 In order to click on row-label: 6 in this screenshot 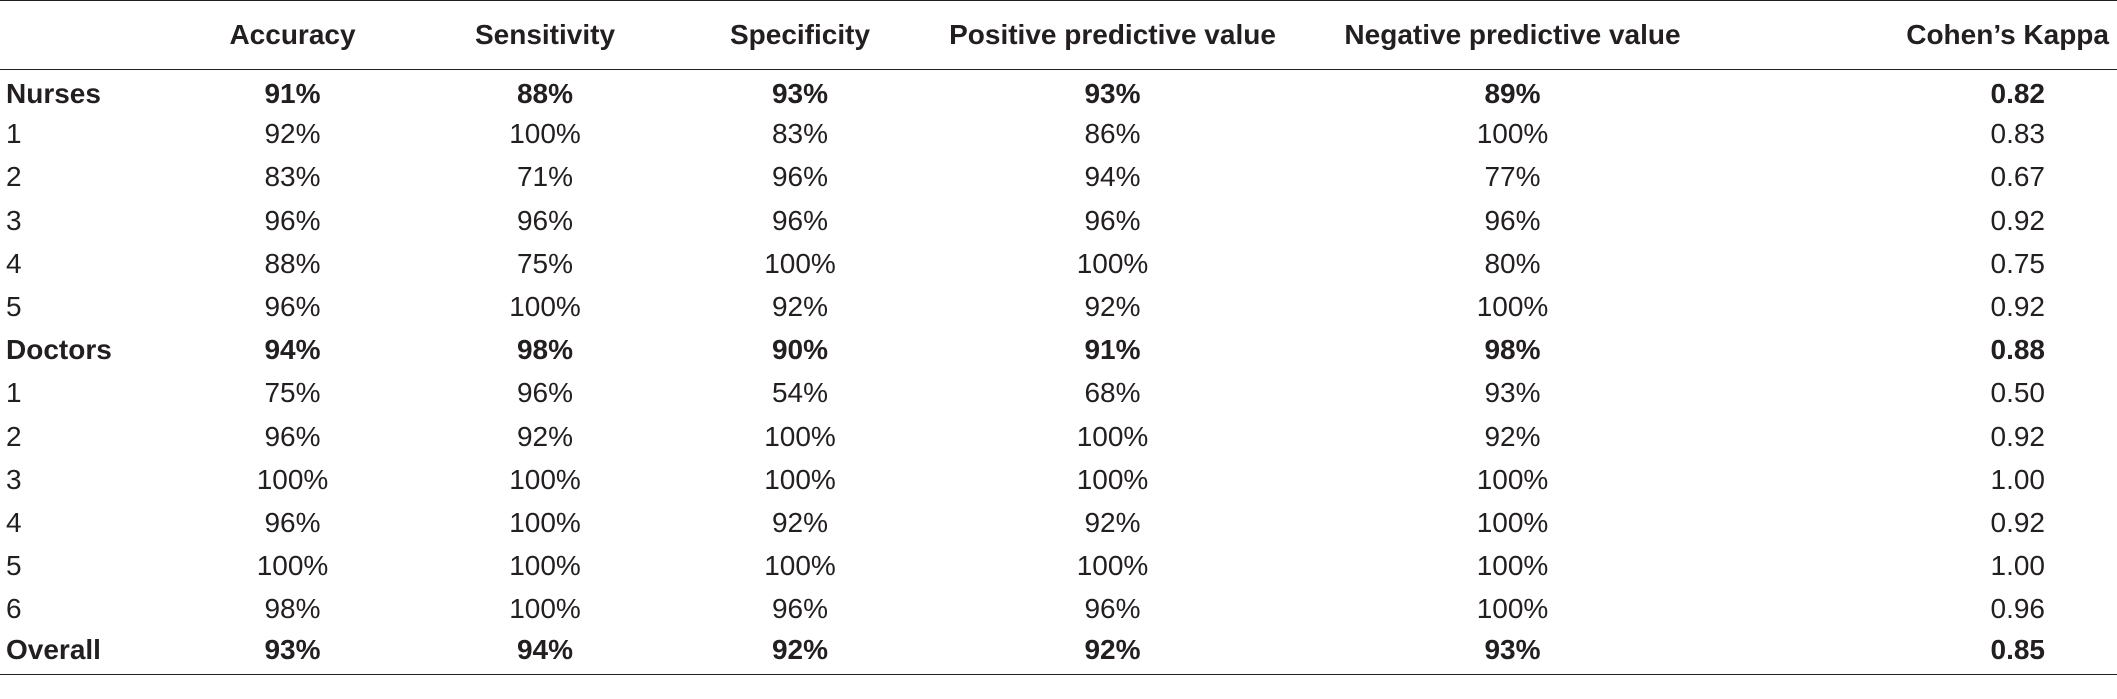, I will do `click(14, 609)`.